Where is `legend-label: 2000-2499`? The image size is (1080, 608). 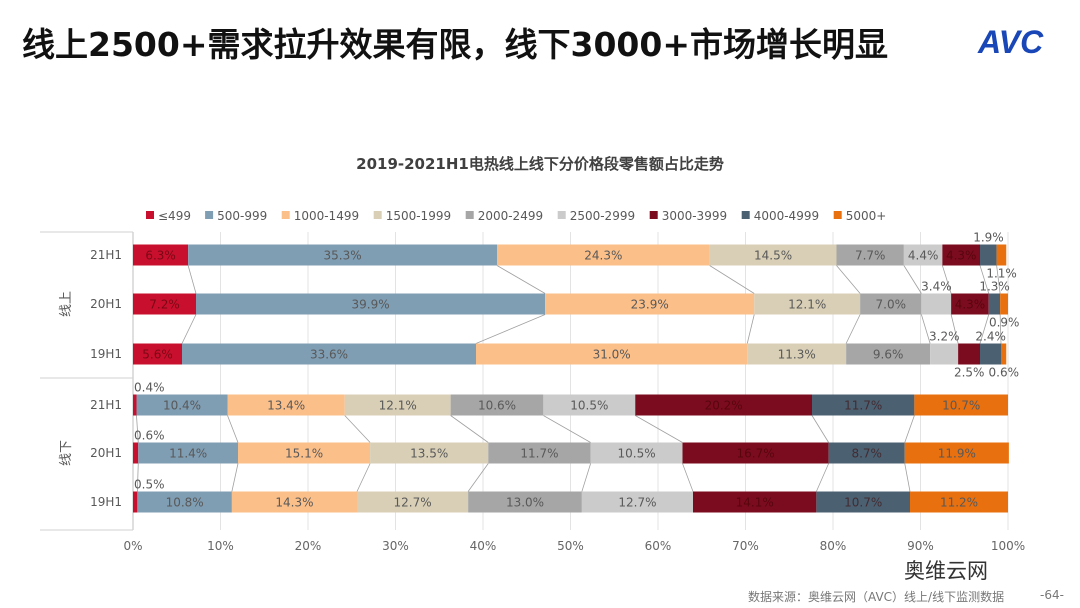 legend-label: 2000-2499 is located at coordinates (510, 216).